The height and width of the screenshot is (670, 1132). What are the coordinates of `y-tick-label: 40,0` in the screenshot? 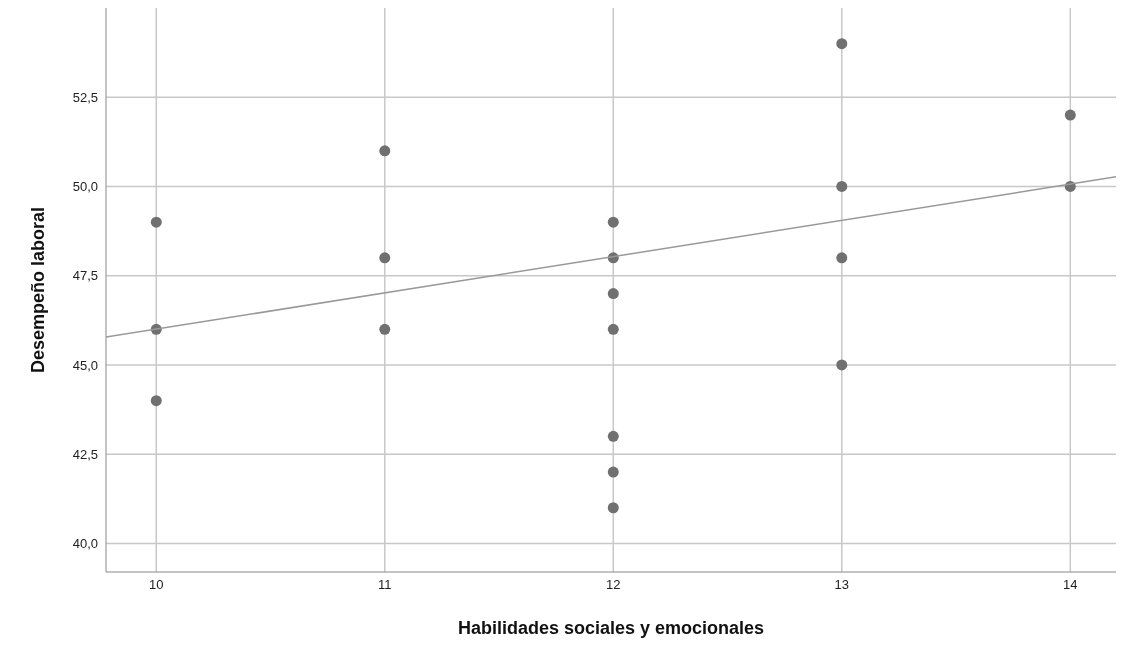 It's located at (85, 544).